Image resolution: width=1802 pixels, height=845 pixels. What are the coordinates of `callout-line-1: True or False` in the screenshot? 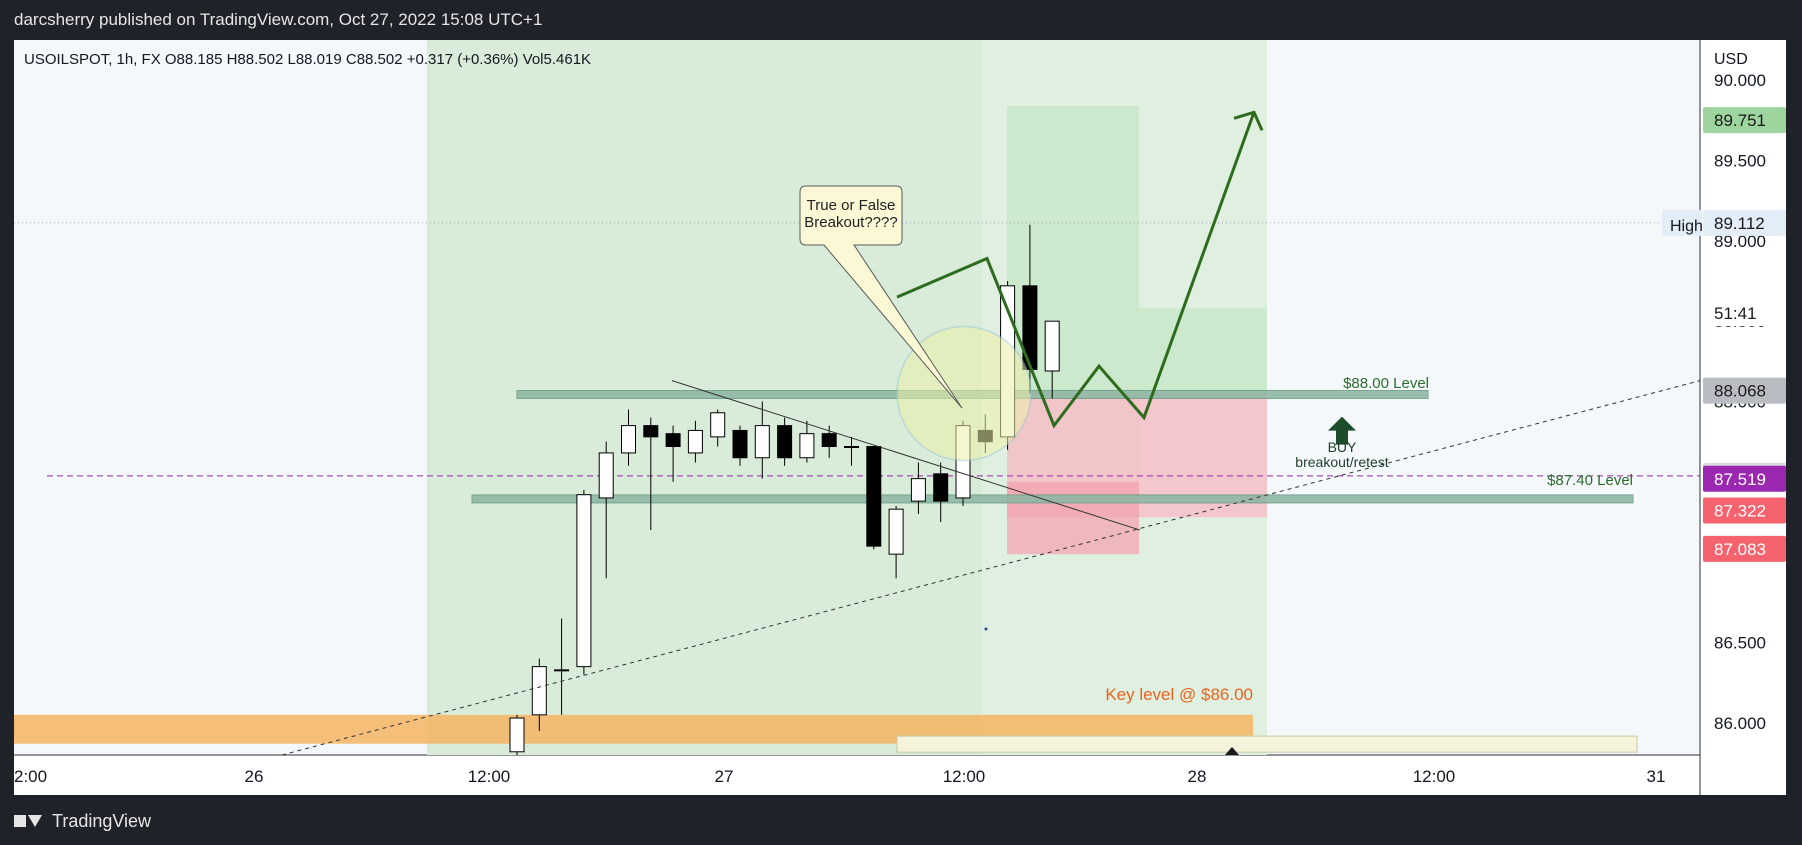 It's located at (851, 205).